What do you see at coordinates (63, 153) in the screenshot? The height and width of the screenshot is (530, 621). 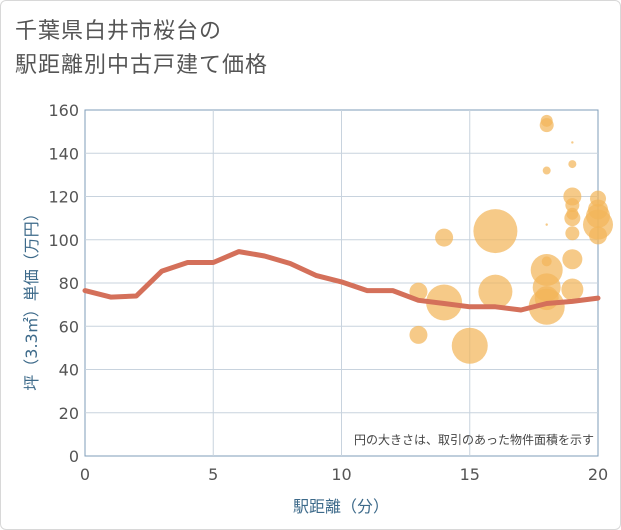 I see `y-tick-label: 140` at bounding box center [63, 153].